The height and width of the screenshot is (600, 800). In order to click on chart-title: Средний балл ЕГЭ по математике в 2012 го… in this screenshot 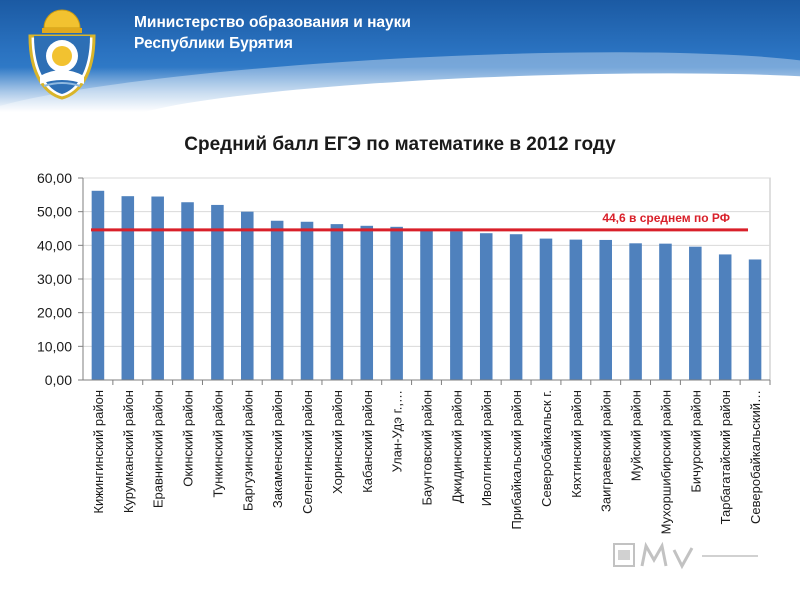, I will do `click(400, 144)`.